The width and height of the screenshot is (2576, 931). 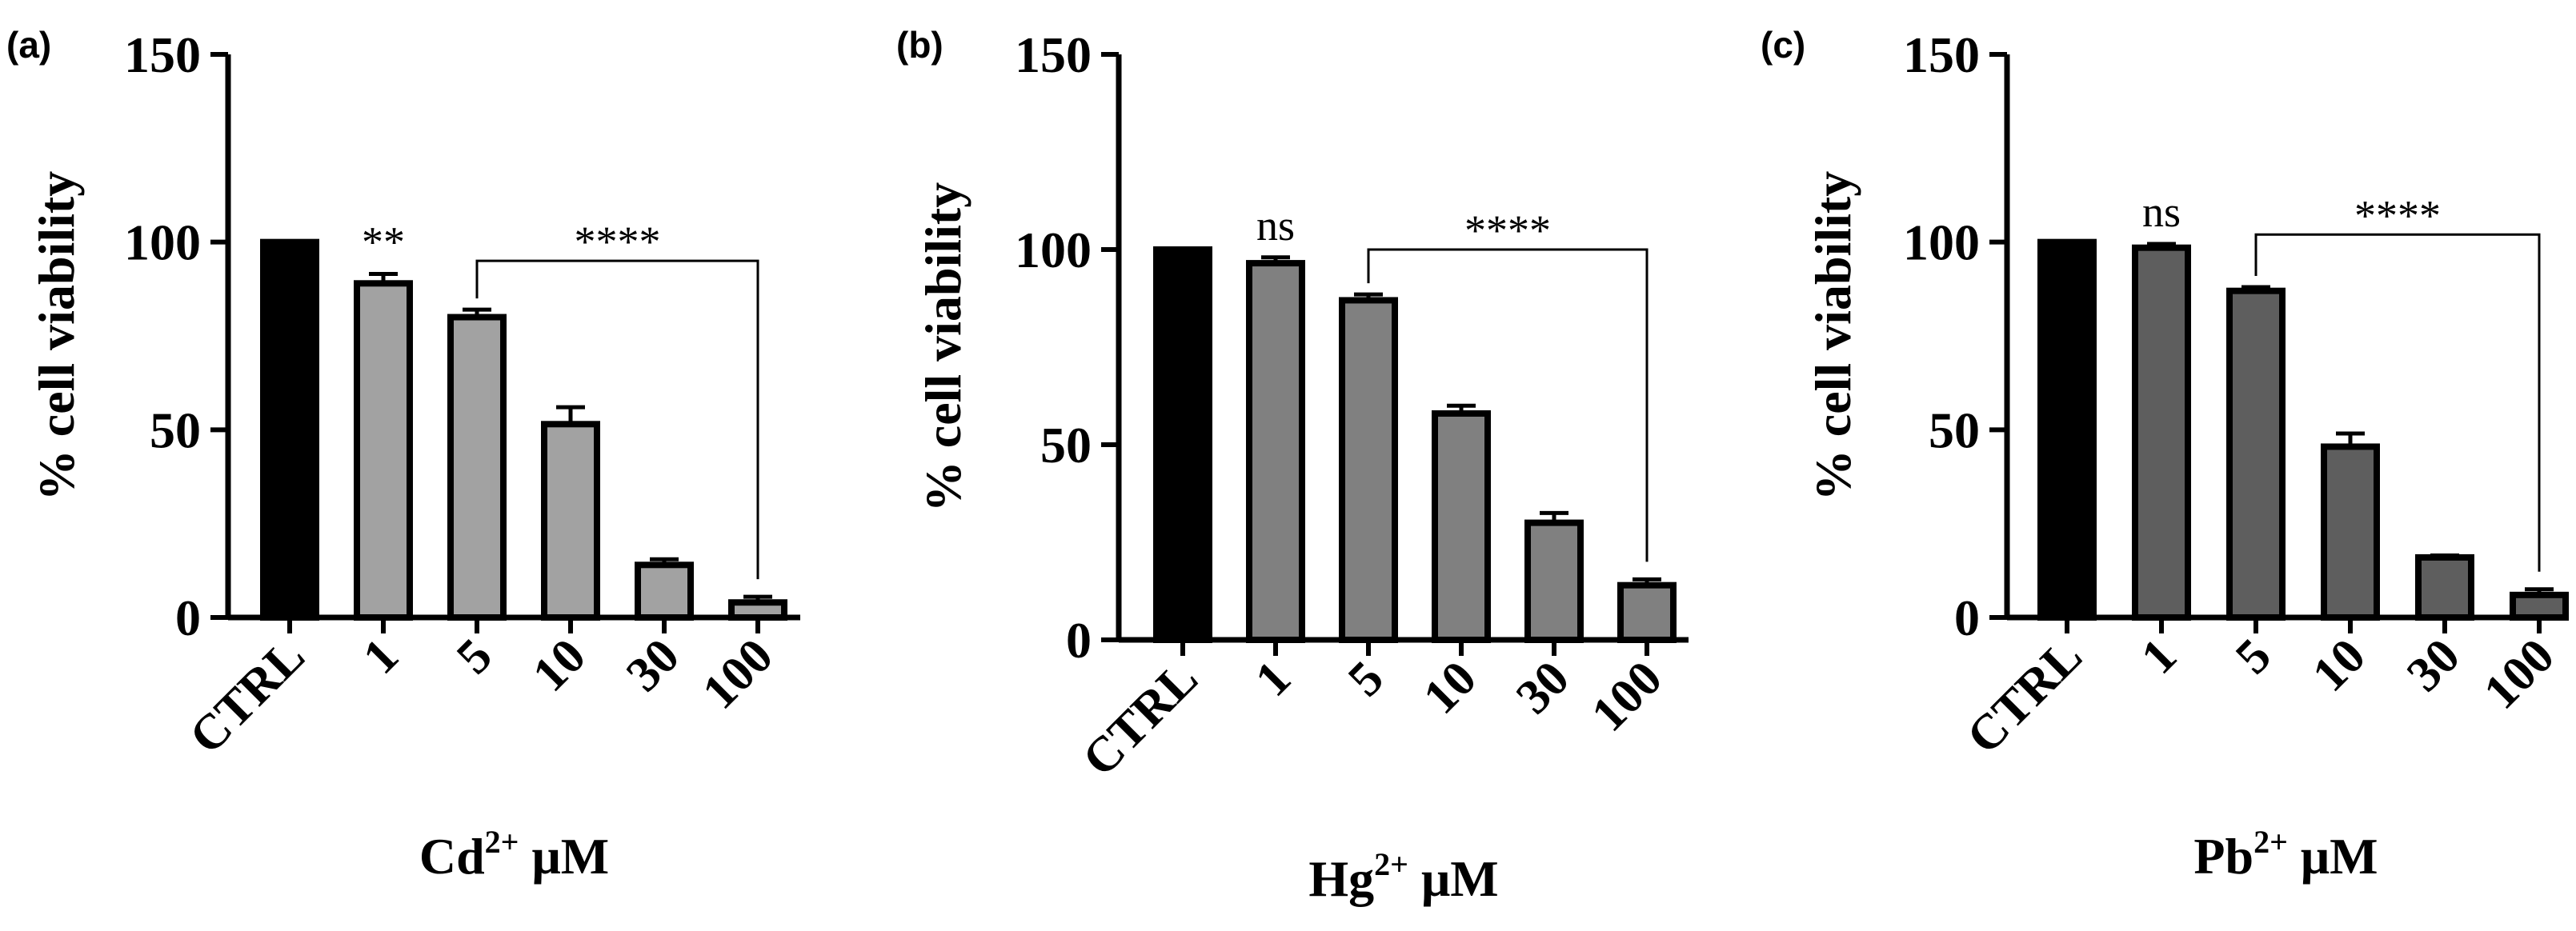 I want to click on panel-label: (c), so click(x=1783, y=45).